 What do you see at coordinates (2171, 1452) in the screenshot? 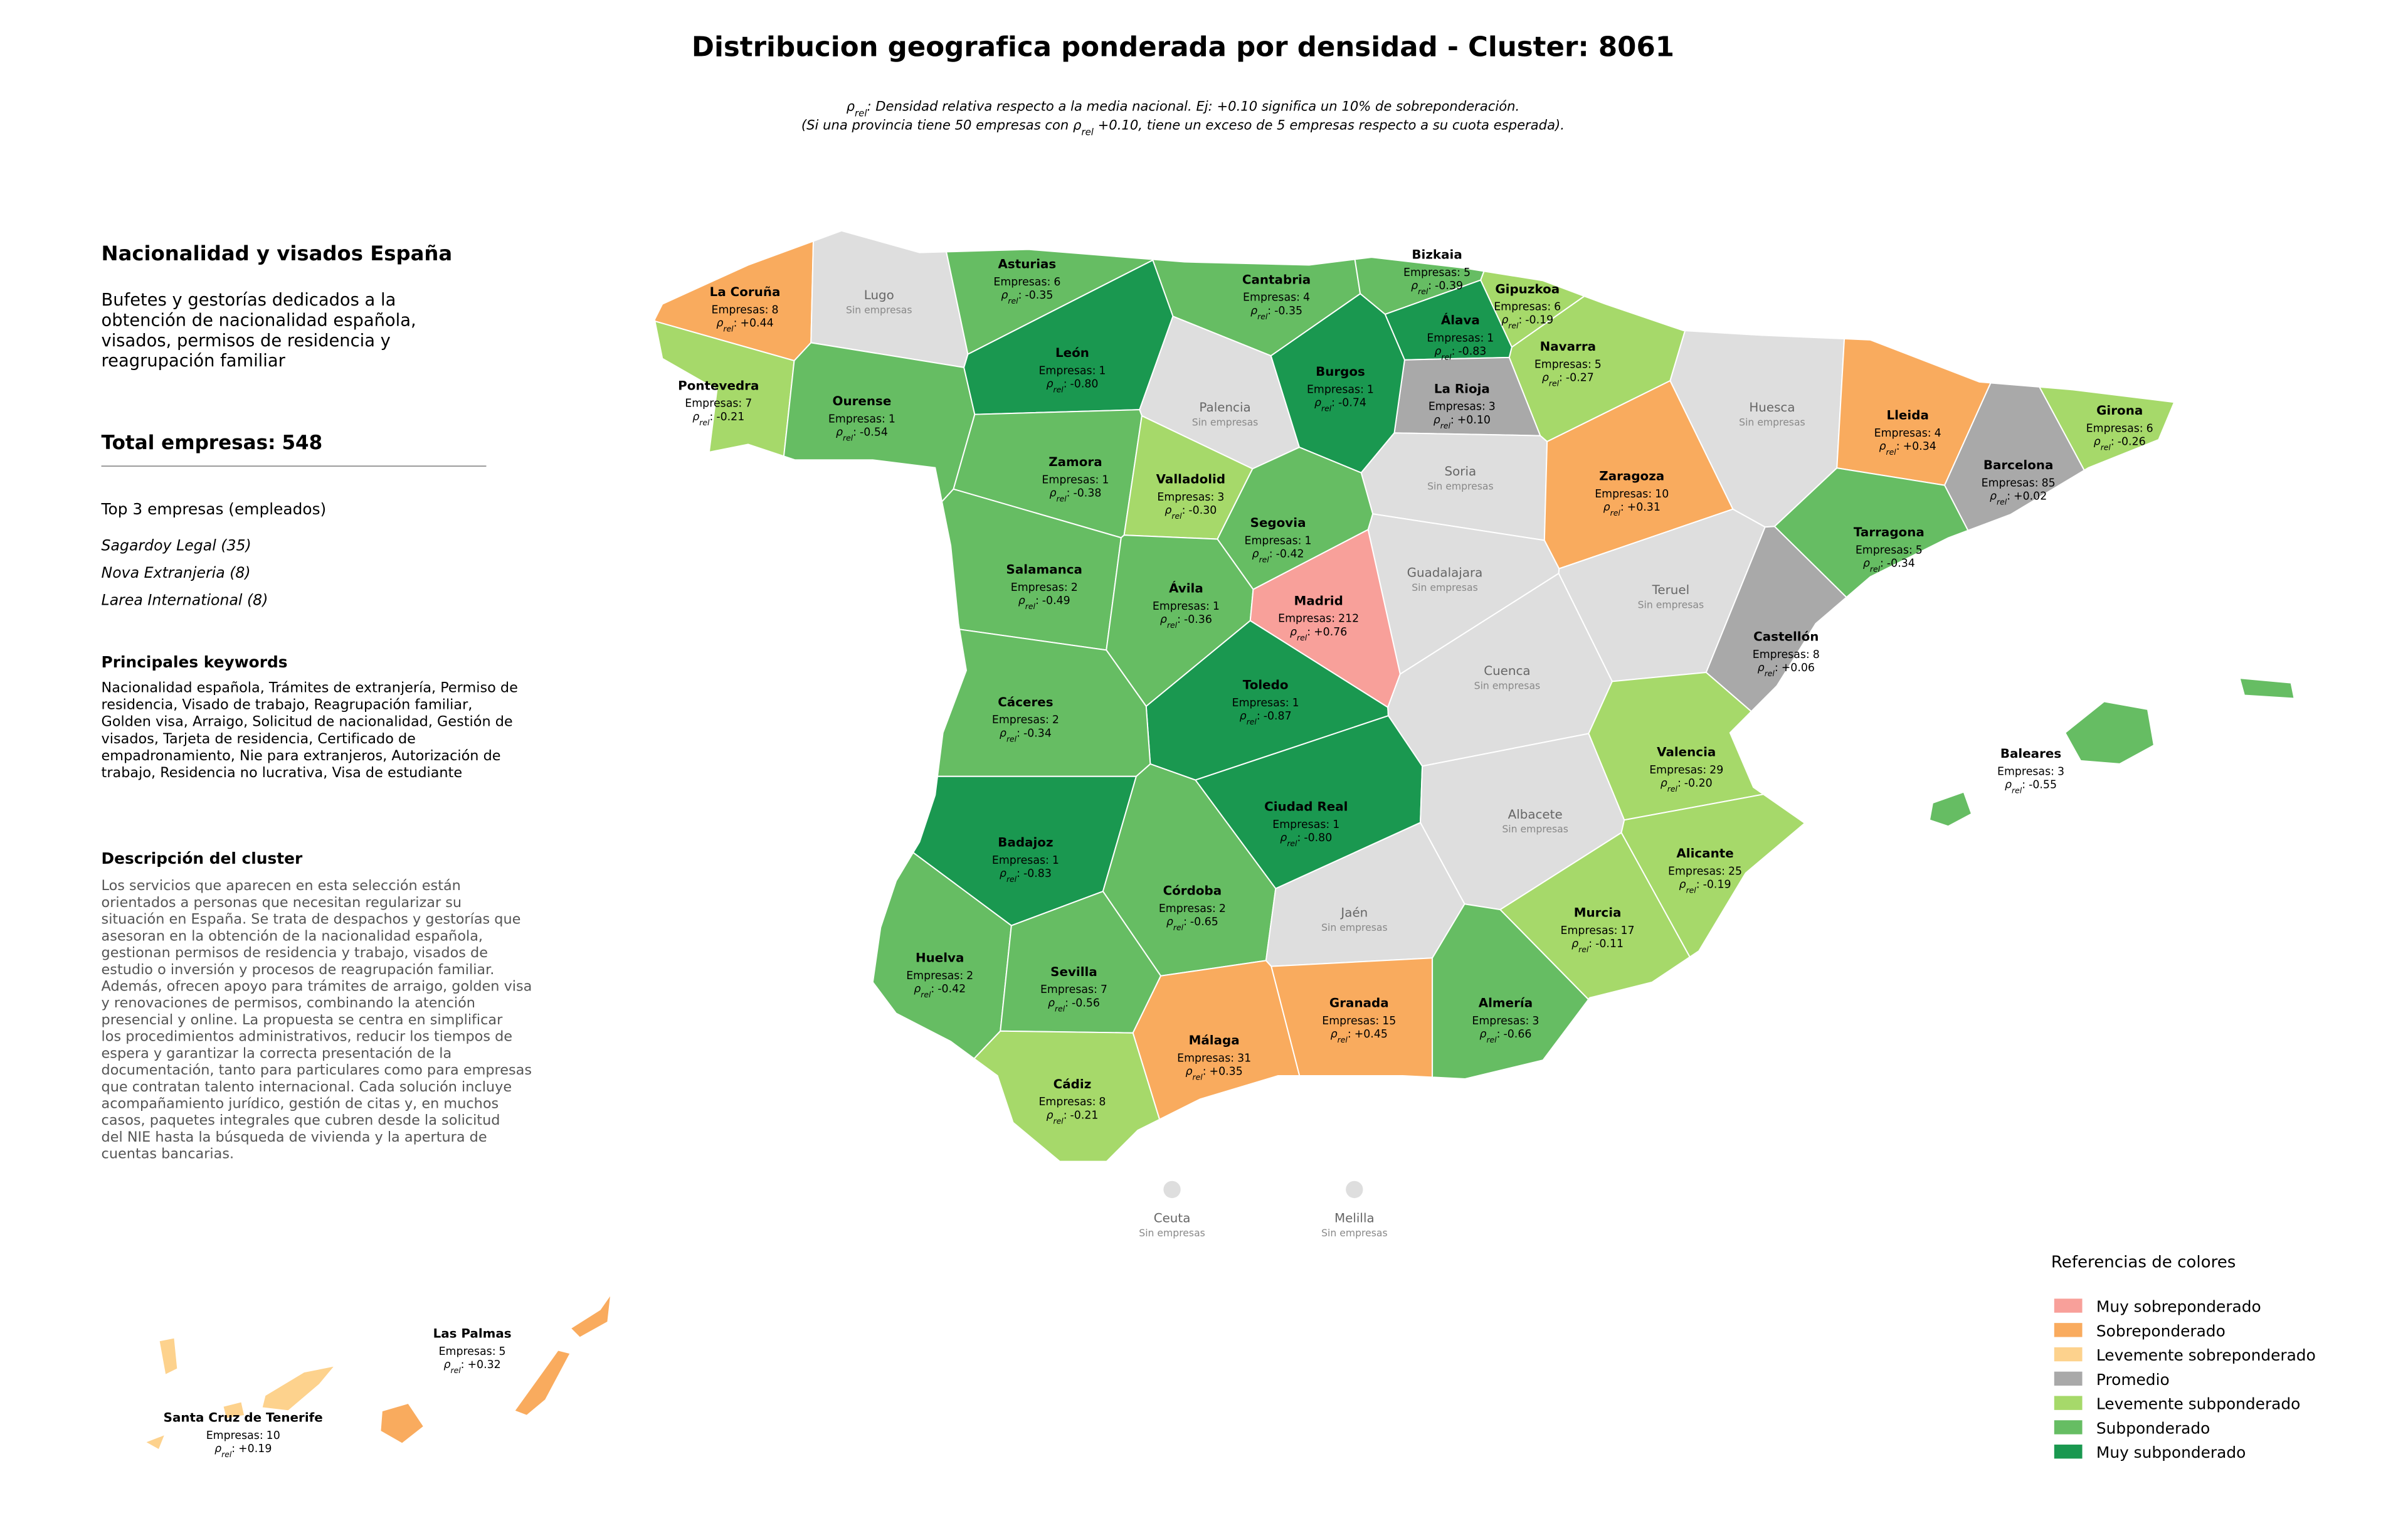
I see `legend-label: Muy subponderado` at bounding box center [2171, 1452].